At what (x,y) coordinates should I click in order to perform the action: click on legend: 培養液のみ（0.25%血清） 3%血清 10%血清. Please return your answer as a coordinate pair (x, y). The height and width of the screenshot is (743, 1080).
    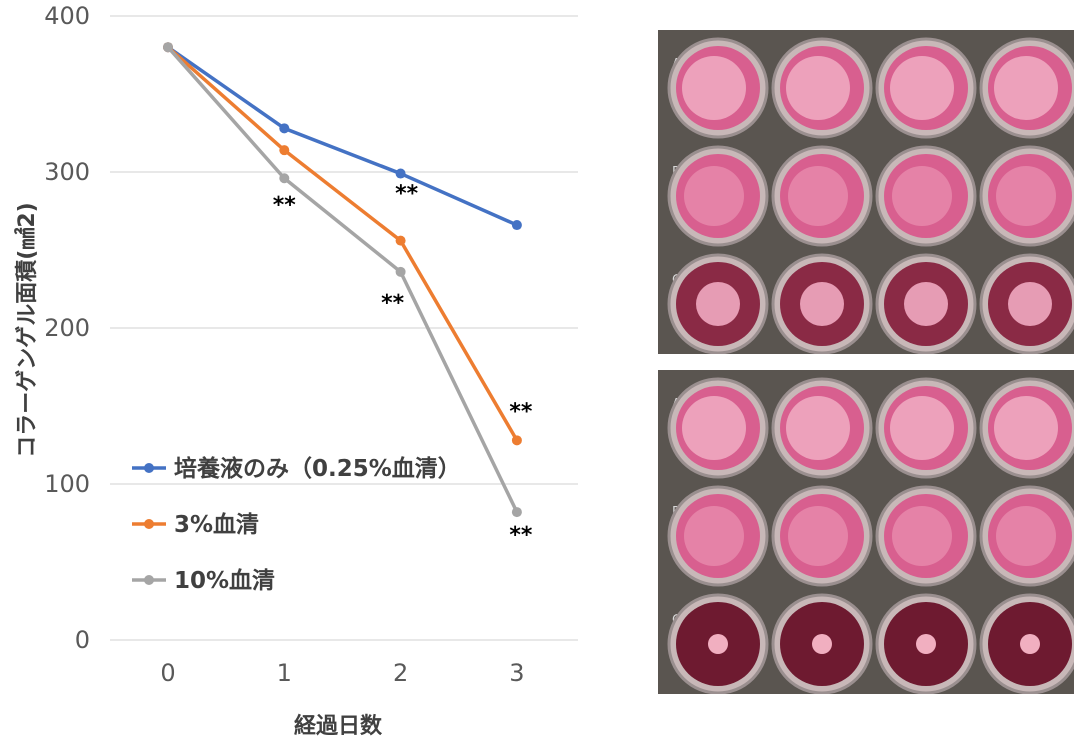
    Looking at the image, I should click on (296, 524).